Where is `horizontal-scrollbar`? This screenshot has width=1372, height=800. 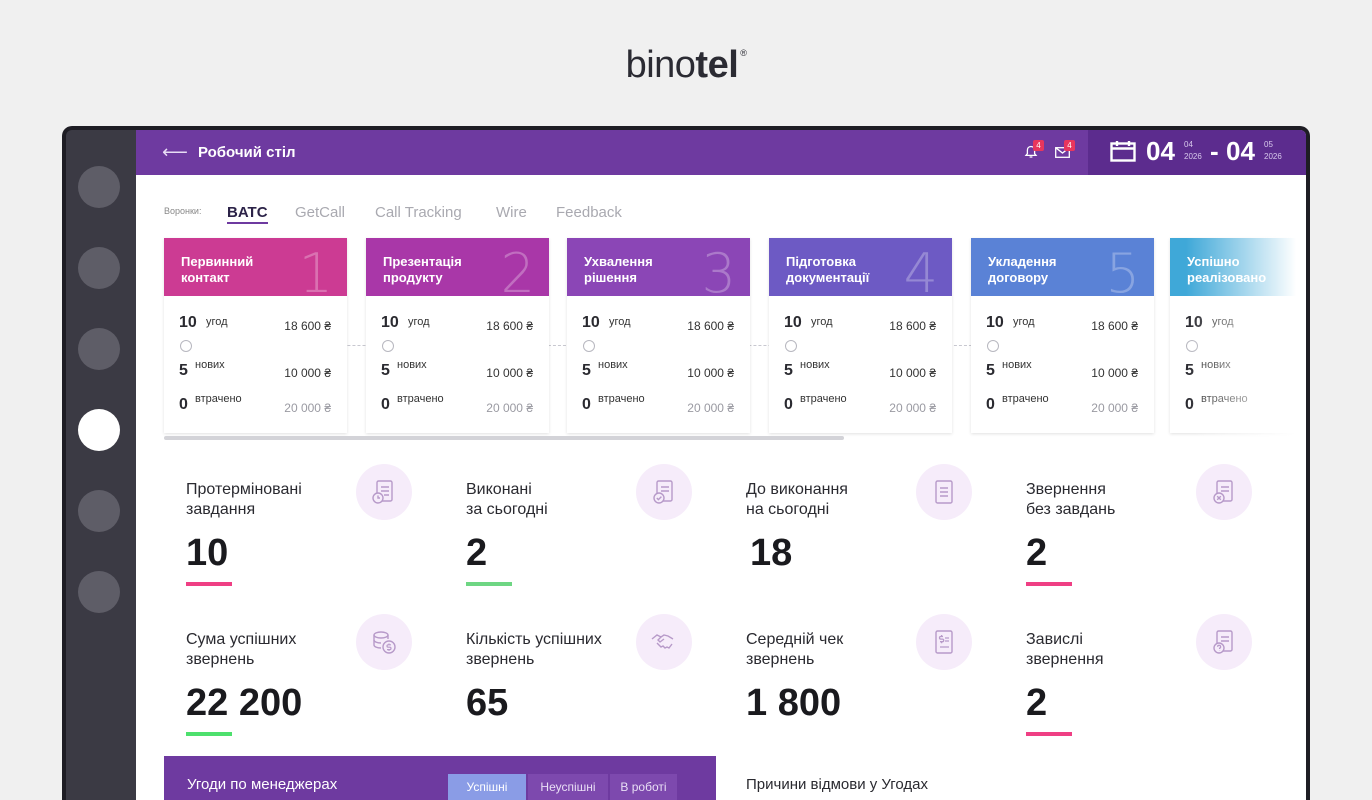 horizontal-scrollbar is located at coordinates (504, 438).